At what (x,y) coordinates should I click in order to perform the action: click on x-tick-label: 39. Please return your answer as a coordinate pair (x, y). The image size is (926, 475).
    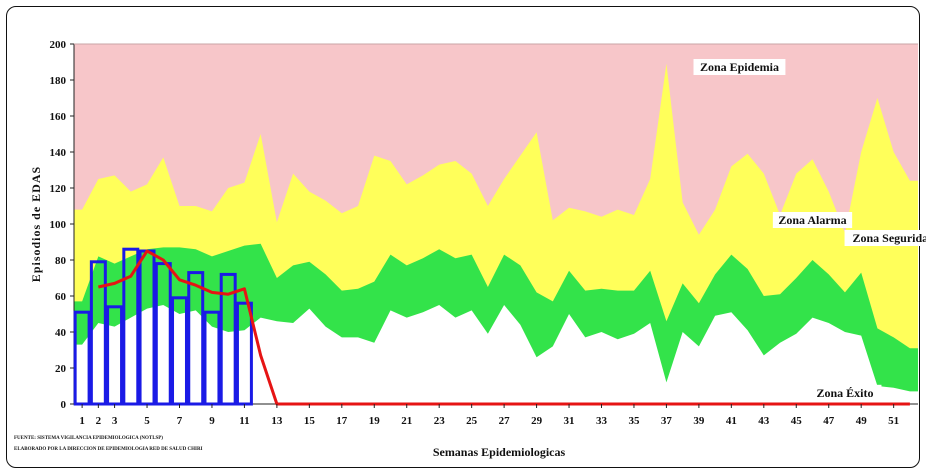
    Looking at the image, I should click on (699, 421).